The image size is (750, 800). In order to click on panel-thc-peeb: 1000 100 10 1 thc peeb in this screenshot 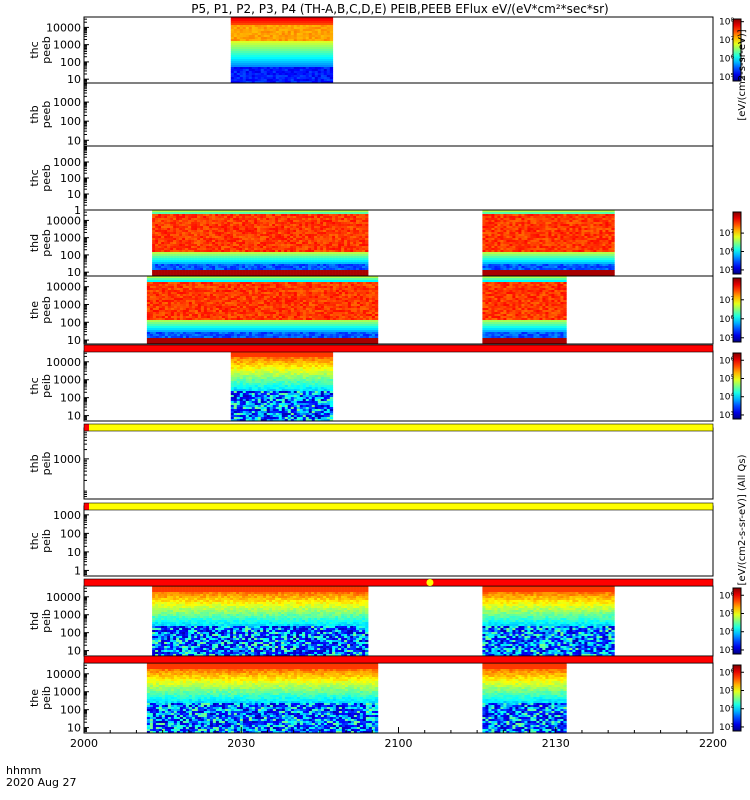, I will do `click(371, 181)`.